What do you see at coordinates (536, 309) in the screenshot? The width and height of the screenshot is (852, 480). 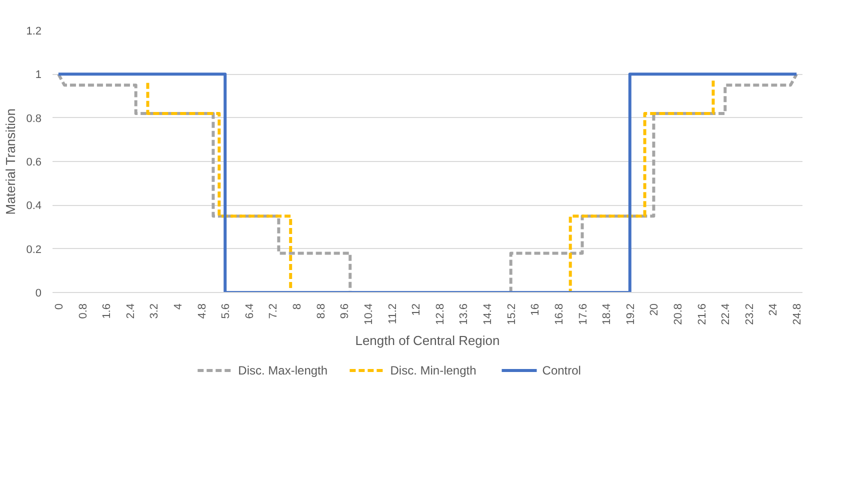 I see `x-tick-label: 16` at bounding box center [536, 309].